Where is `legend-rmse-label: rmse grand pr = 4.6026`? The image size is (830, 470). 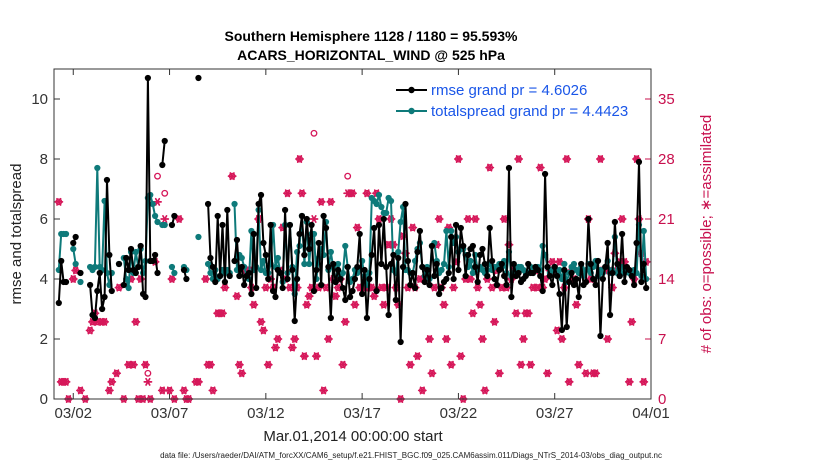 legend-rmse-label: rmse grand pr = 4.6026 is located at coordinates (509, 90).